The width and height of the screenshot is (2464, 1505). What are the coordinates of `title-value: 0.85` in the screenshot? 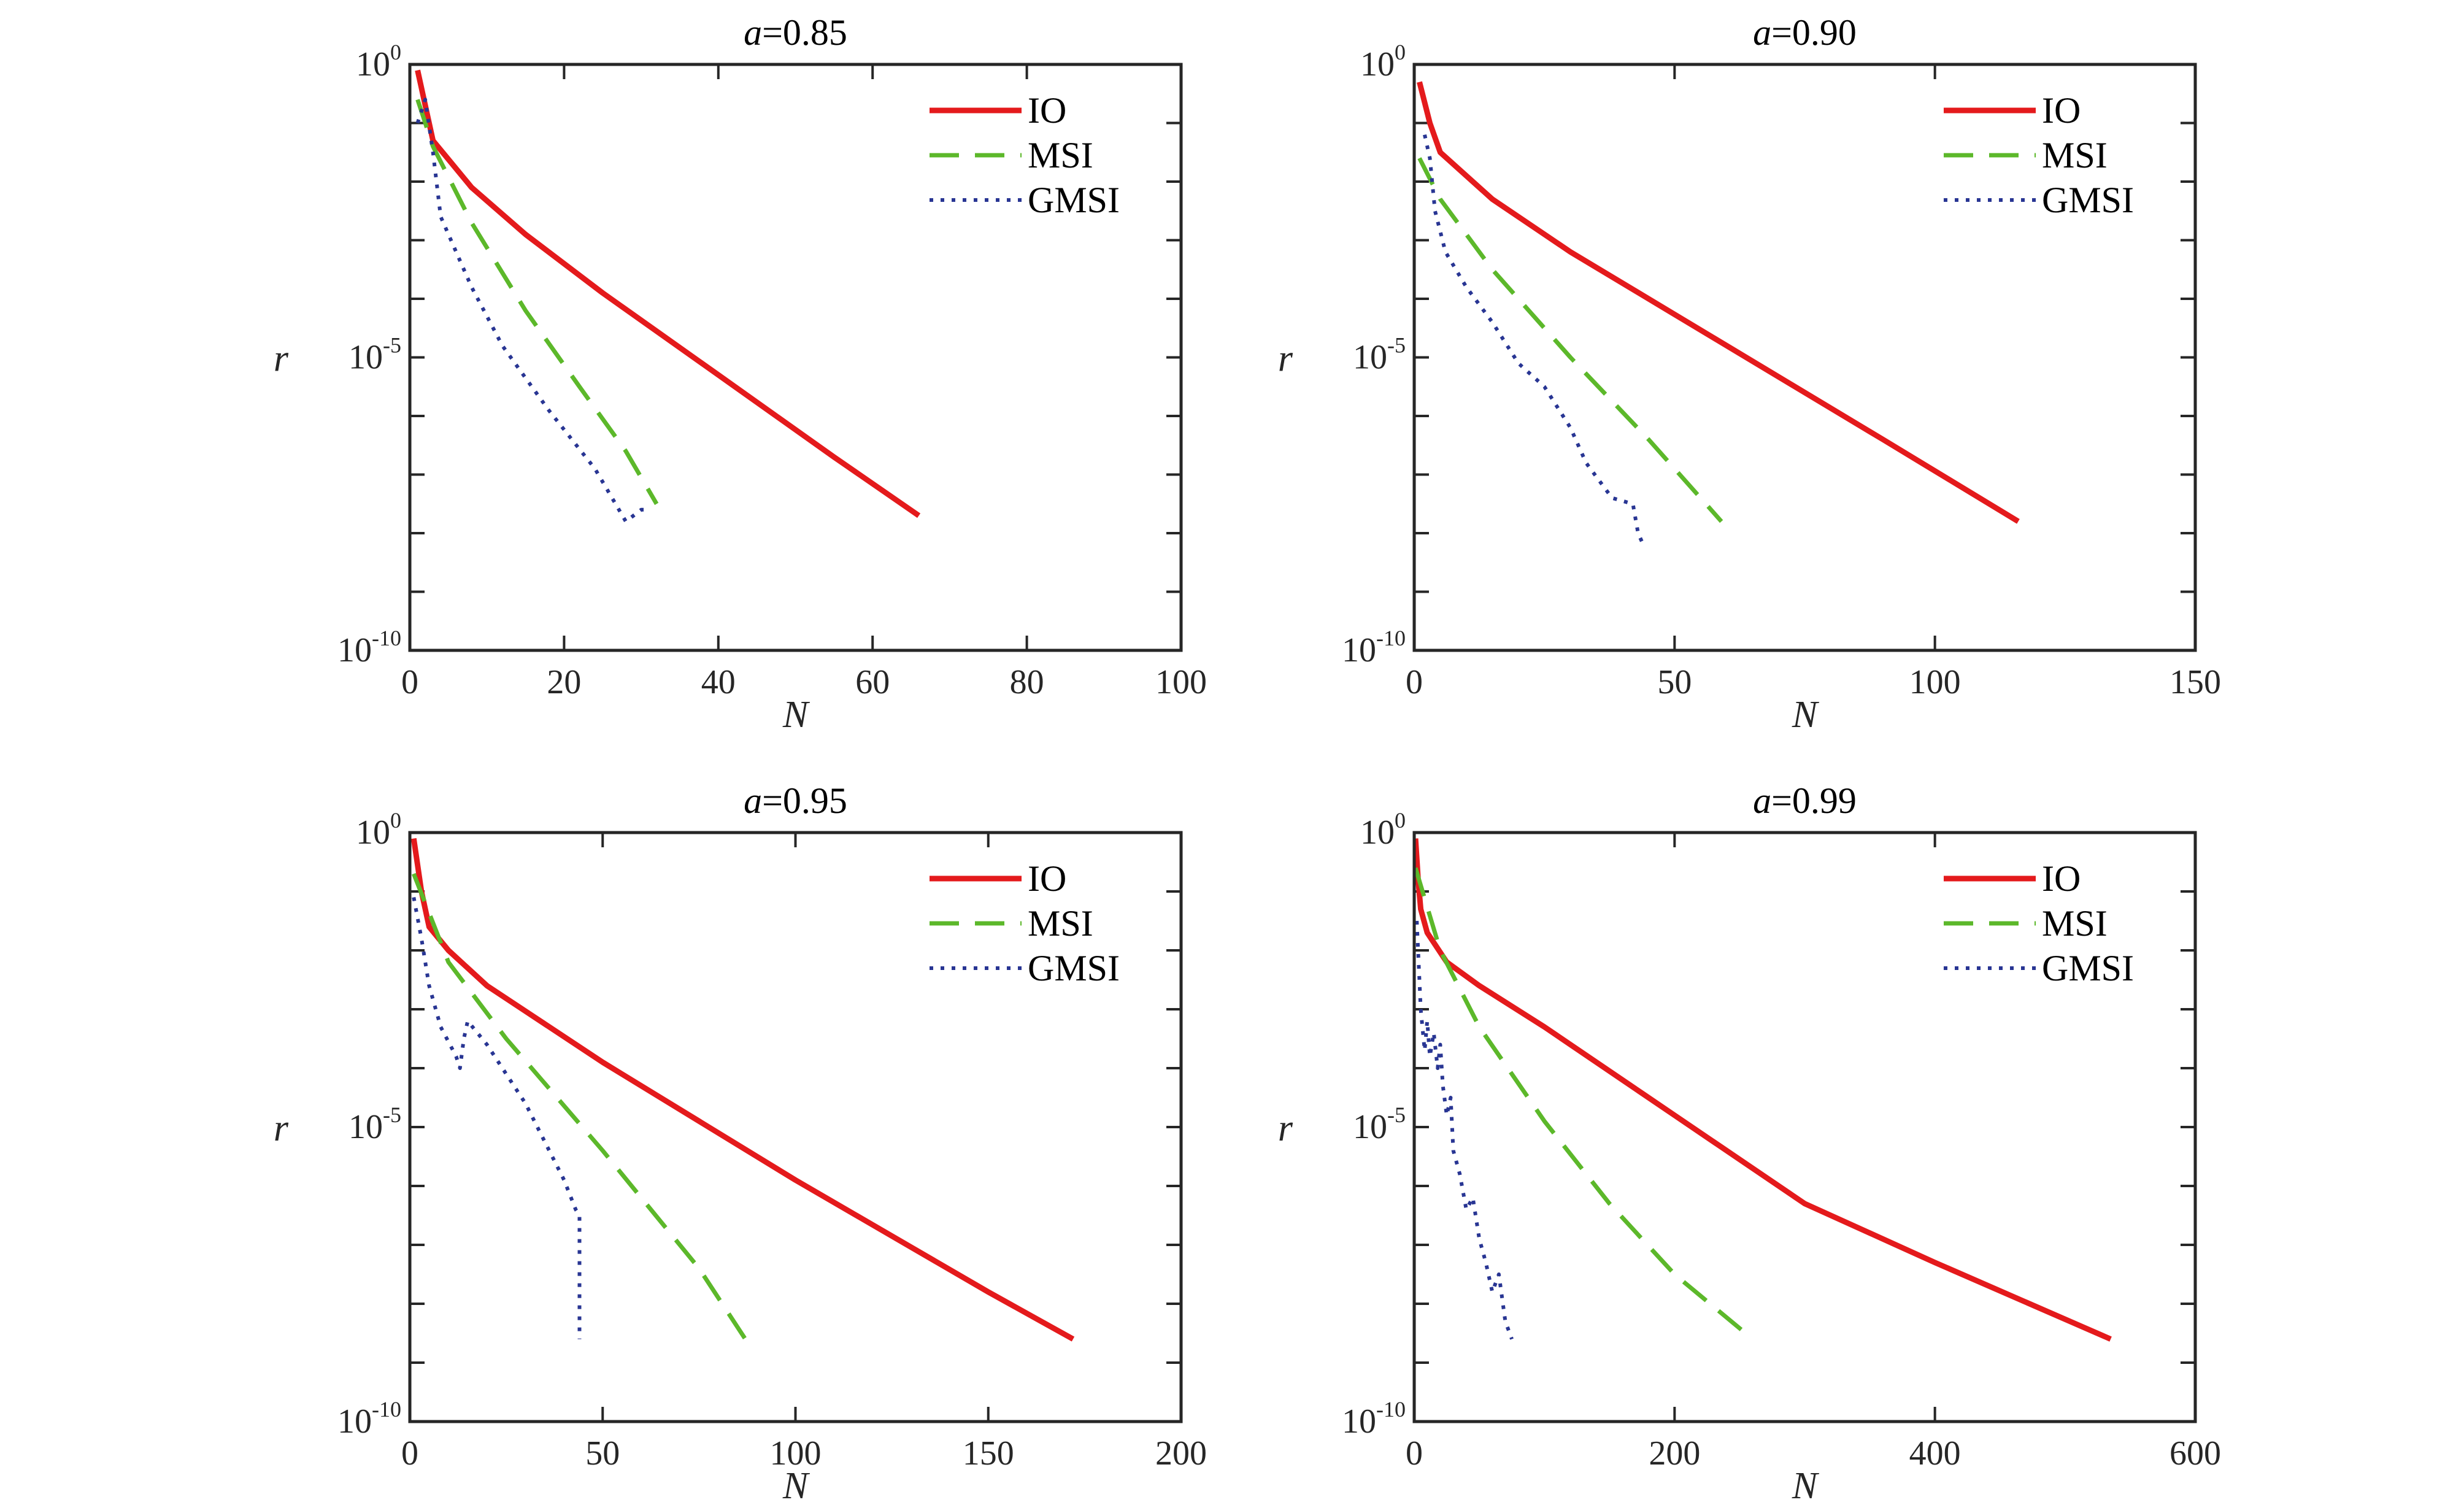 It's located at (815, 32).